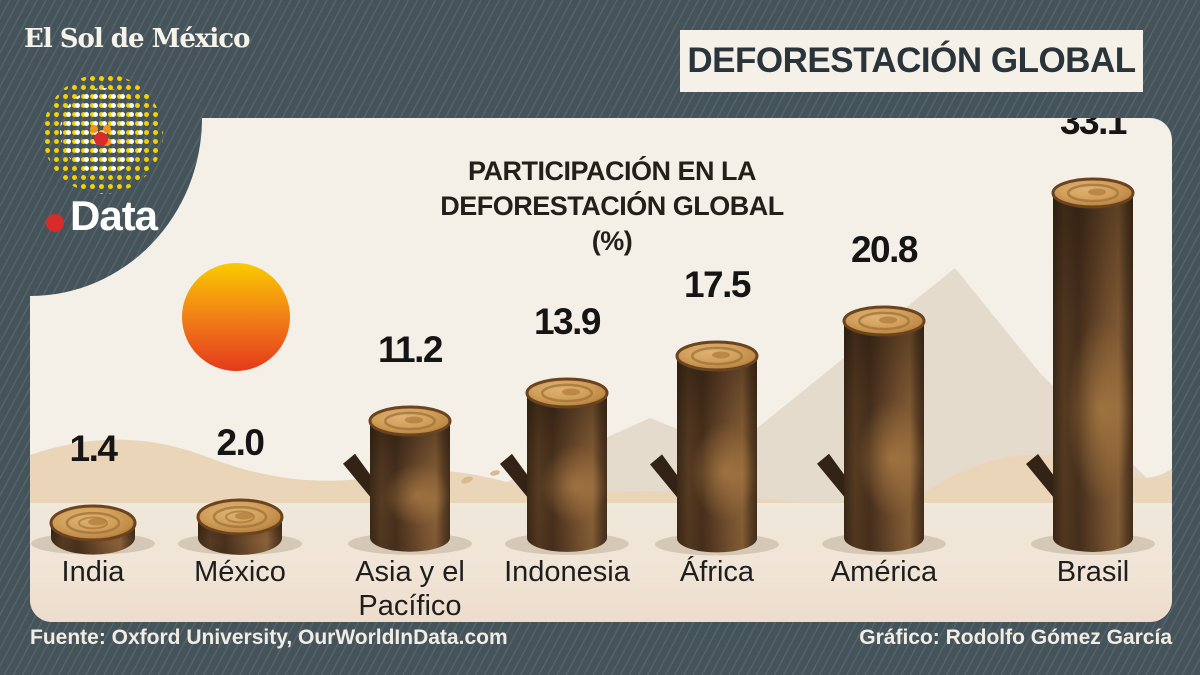 The width and height of the screenshot is (1200, 675). Describe the element at coordinates (567, 572) in the screenshot. I see `bar-category-label: Indonesia` at that location.